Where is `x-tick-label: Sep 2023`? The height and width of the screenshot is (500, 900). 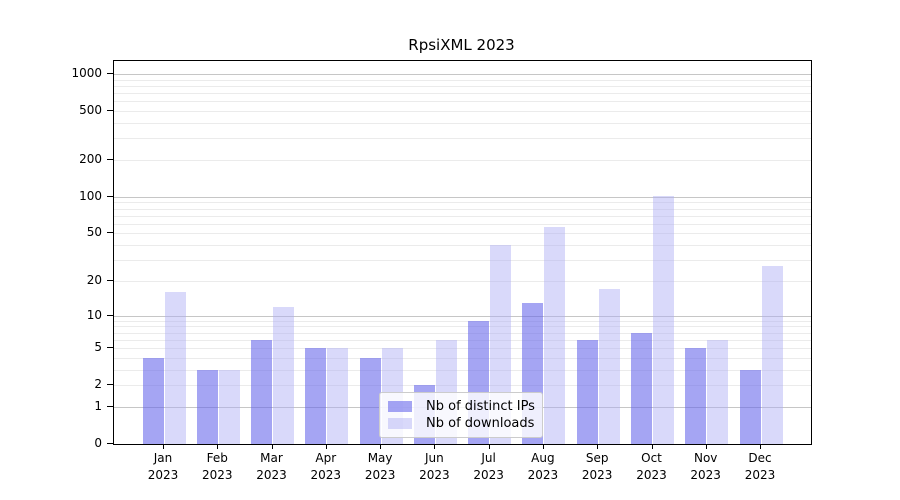 x-tick-label: Sep 2023 is located at coordinates (597, 466).